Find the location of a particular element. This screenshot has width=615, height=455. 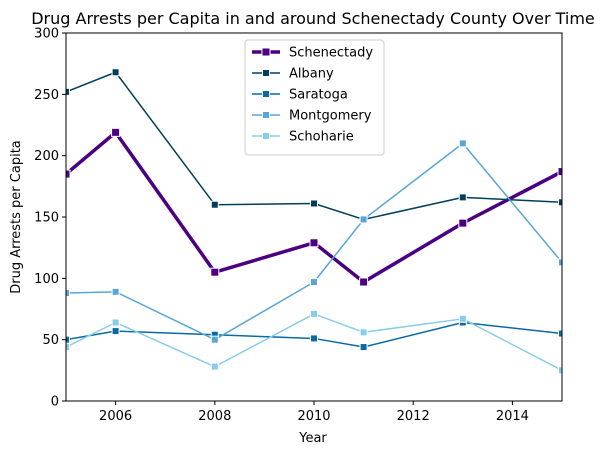

y-tick-label: 200 is located at coordinates (46, 156).